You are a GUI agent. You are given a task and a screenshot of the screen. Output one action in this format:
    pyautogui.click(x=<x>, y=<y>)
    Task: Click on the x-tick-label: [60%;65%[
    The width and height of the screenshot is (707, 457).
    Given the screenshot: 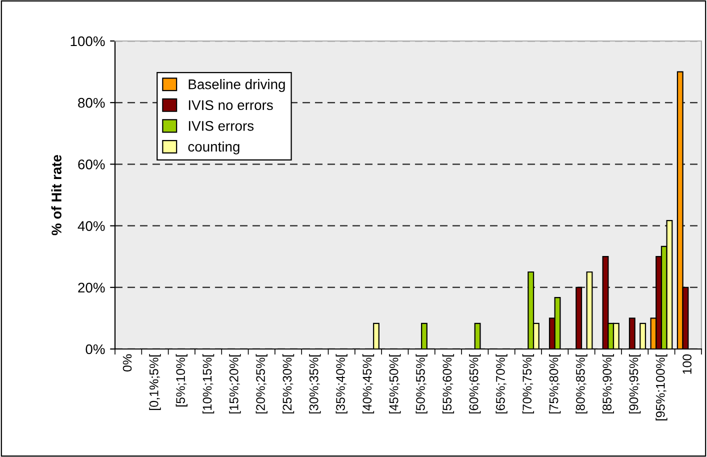 What is the action you would take?
    pyautogui.click(x=475, y=384)
    